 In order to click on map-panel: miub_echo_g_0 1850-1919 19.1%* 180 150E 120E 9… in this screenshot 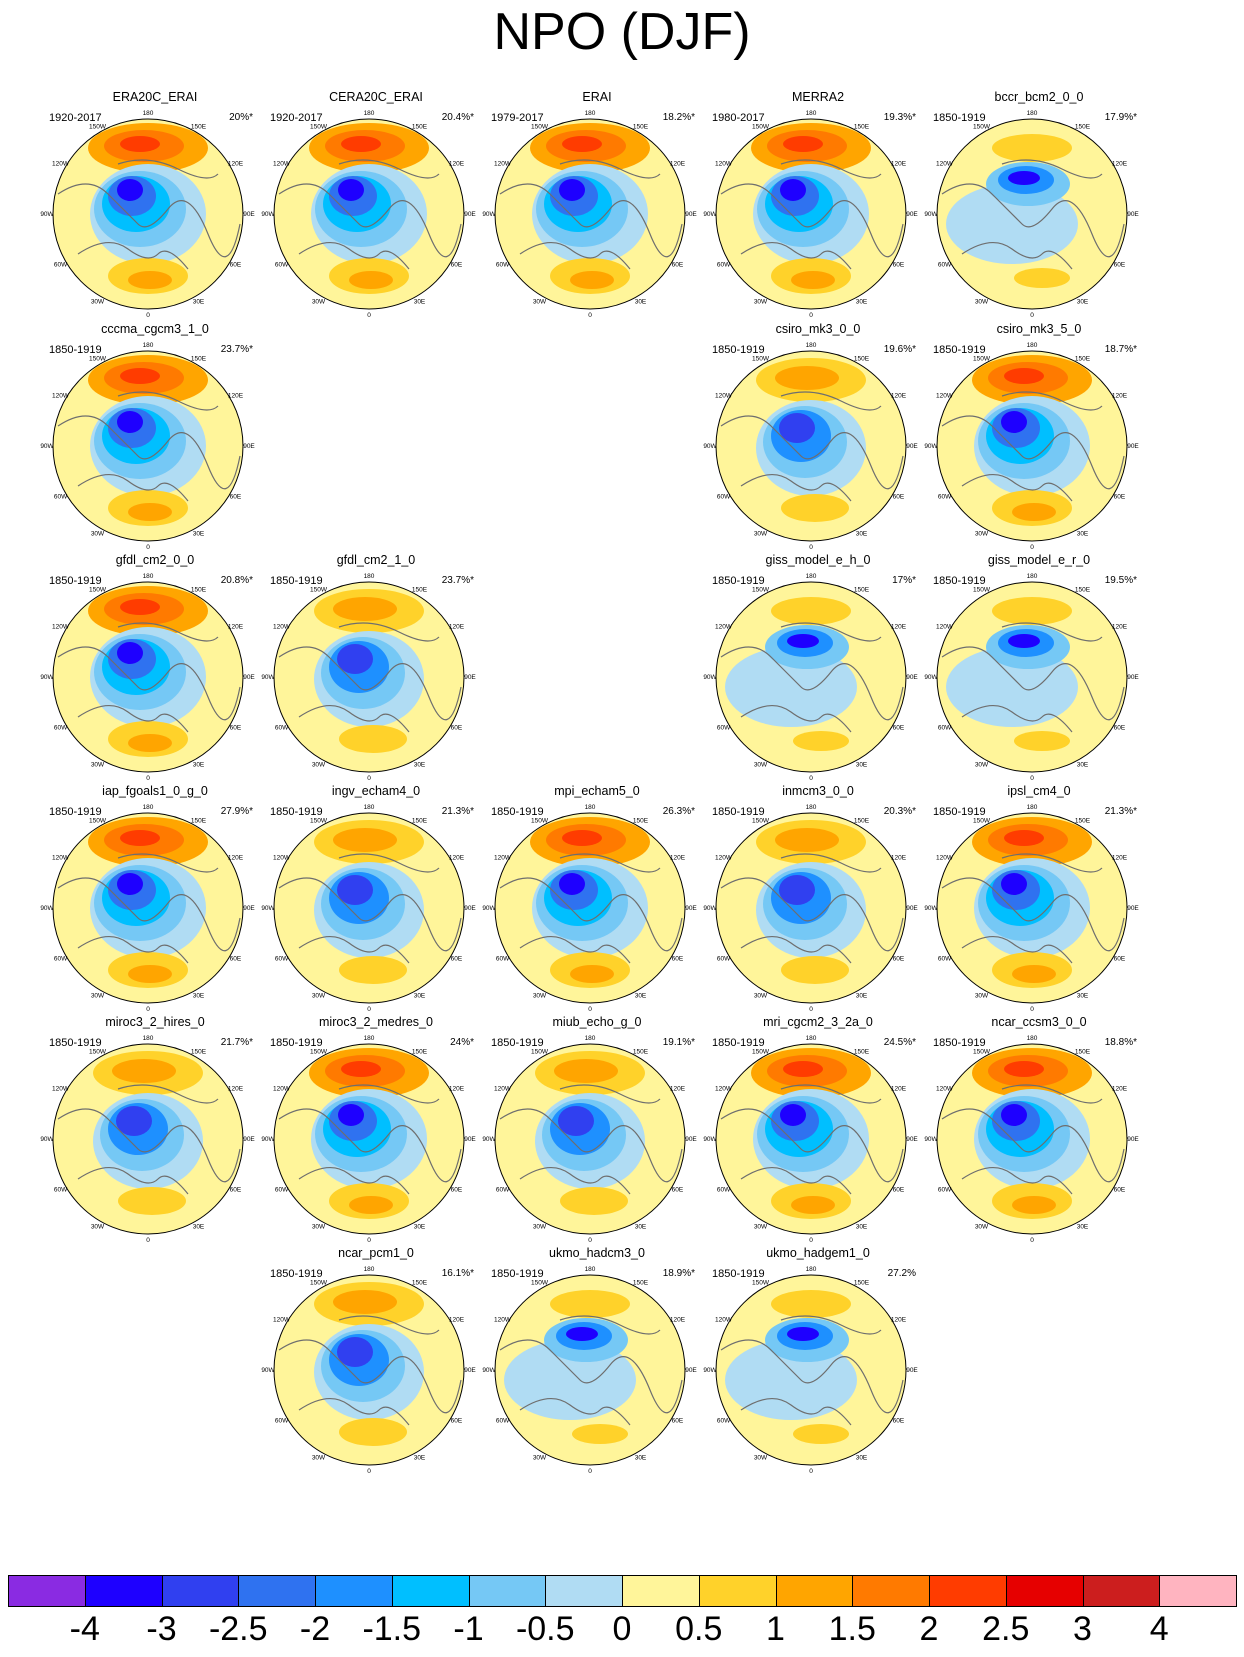, I will do `click(594, 1134)`.